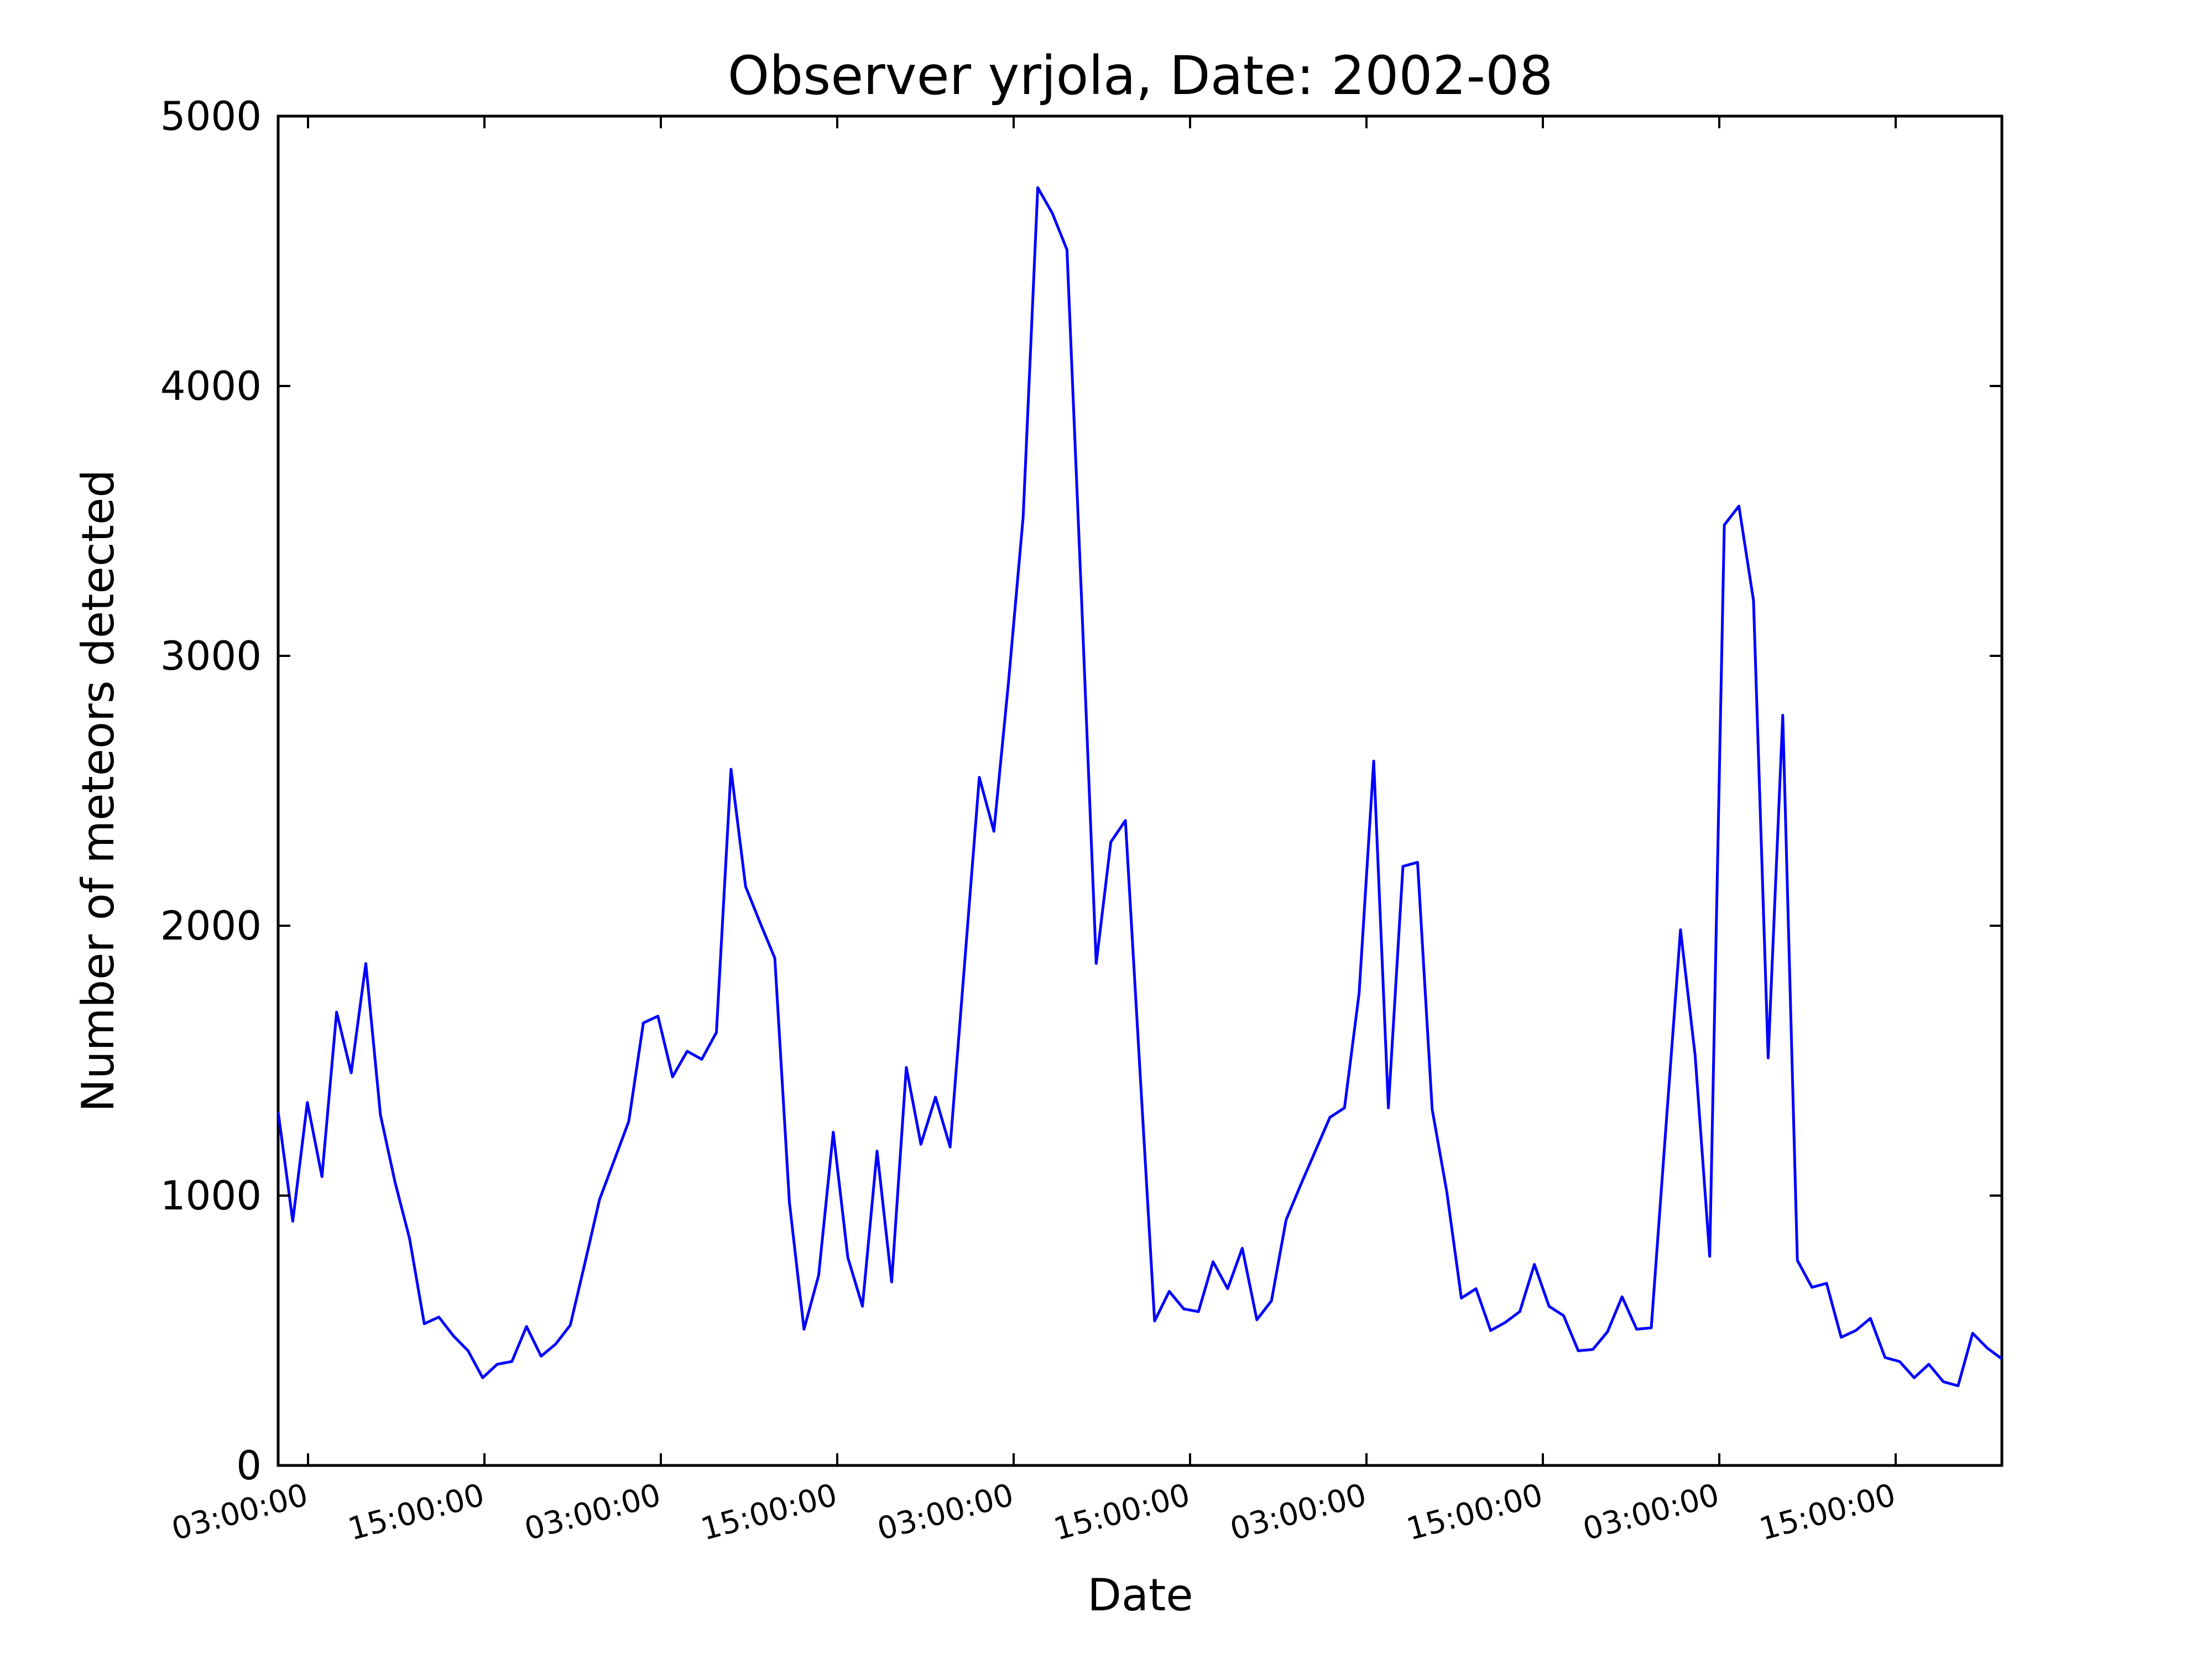 Image resolution: width=2212 pixels, height=1659 pixels. Describe the element at coordinates (211, 926) in the screenshot. I see `y-tick-label: 2000` at that location.